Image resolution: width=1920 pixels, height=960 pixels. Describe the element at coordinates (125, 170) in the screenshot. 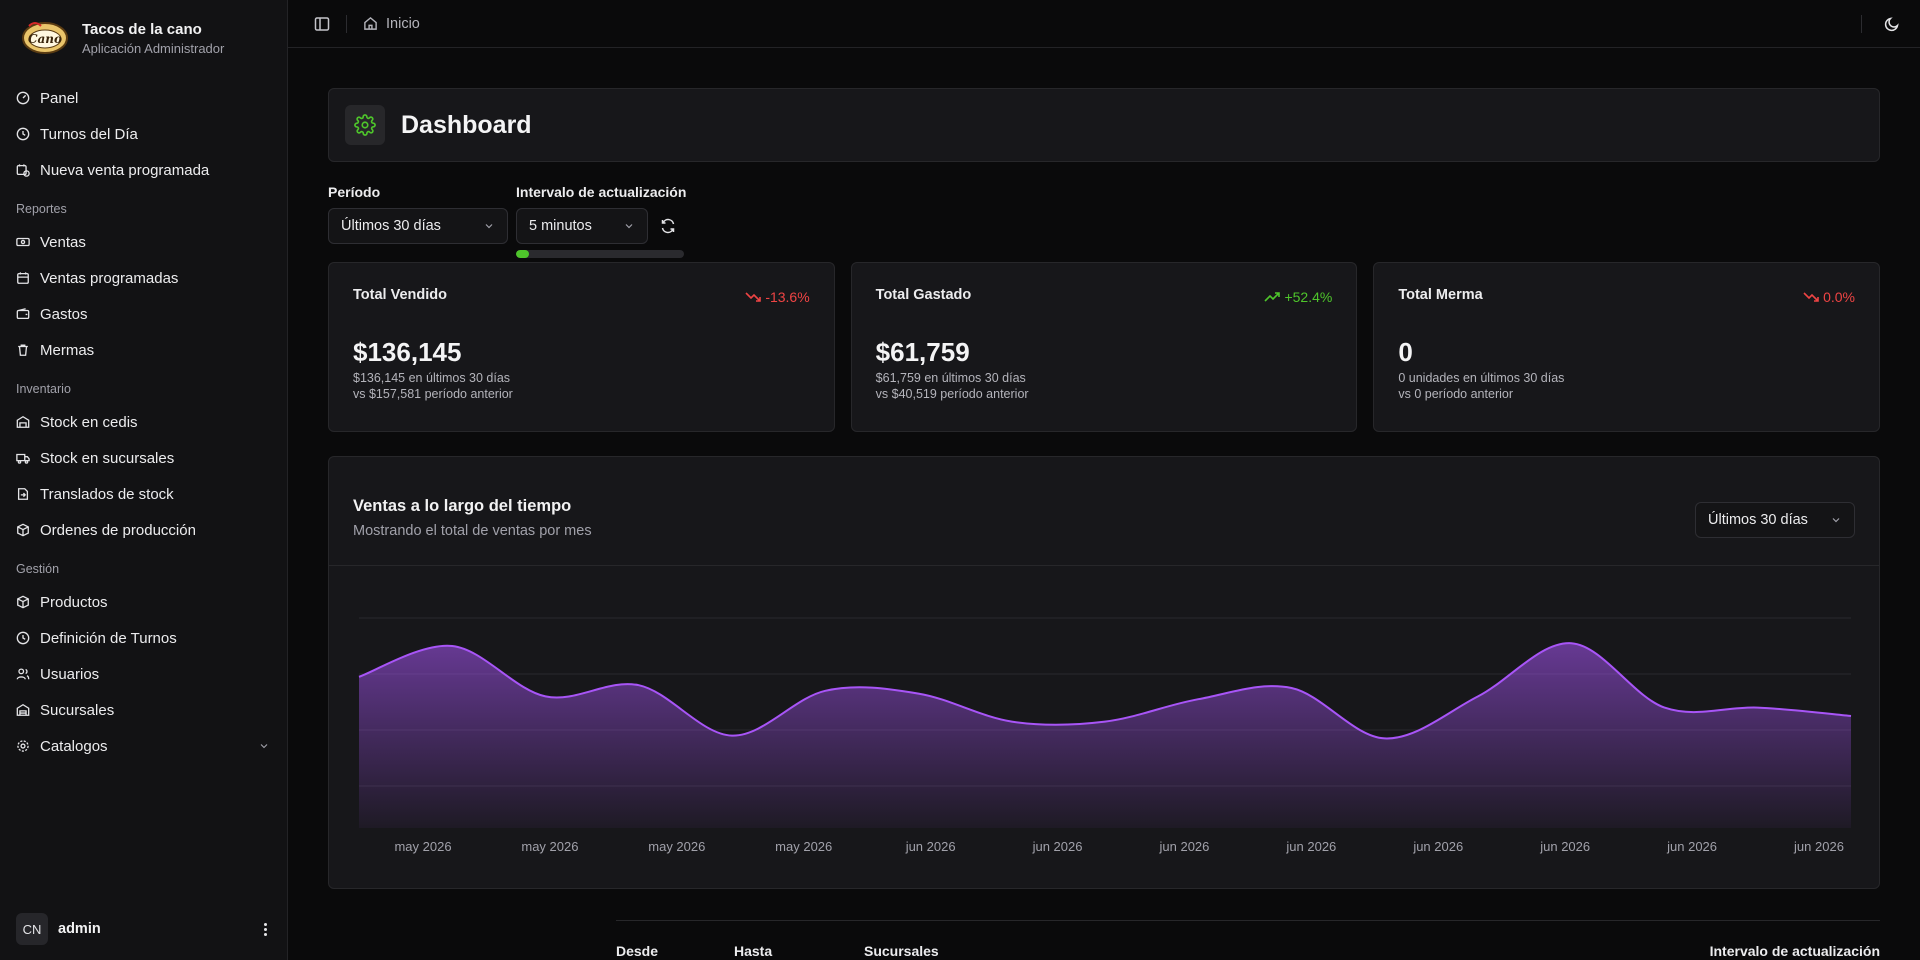

I see `sidebar-item-label: Nueva venta programada` at that location.